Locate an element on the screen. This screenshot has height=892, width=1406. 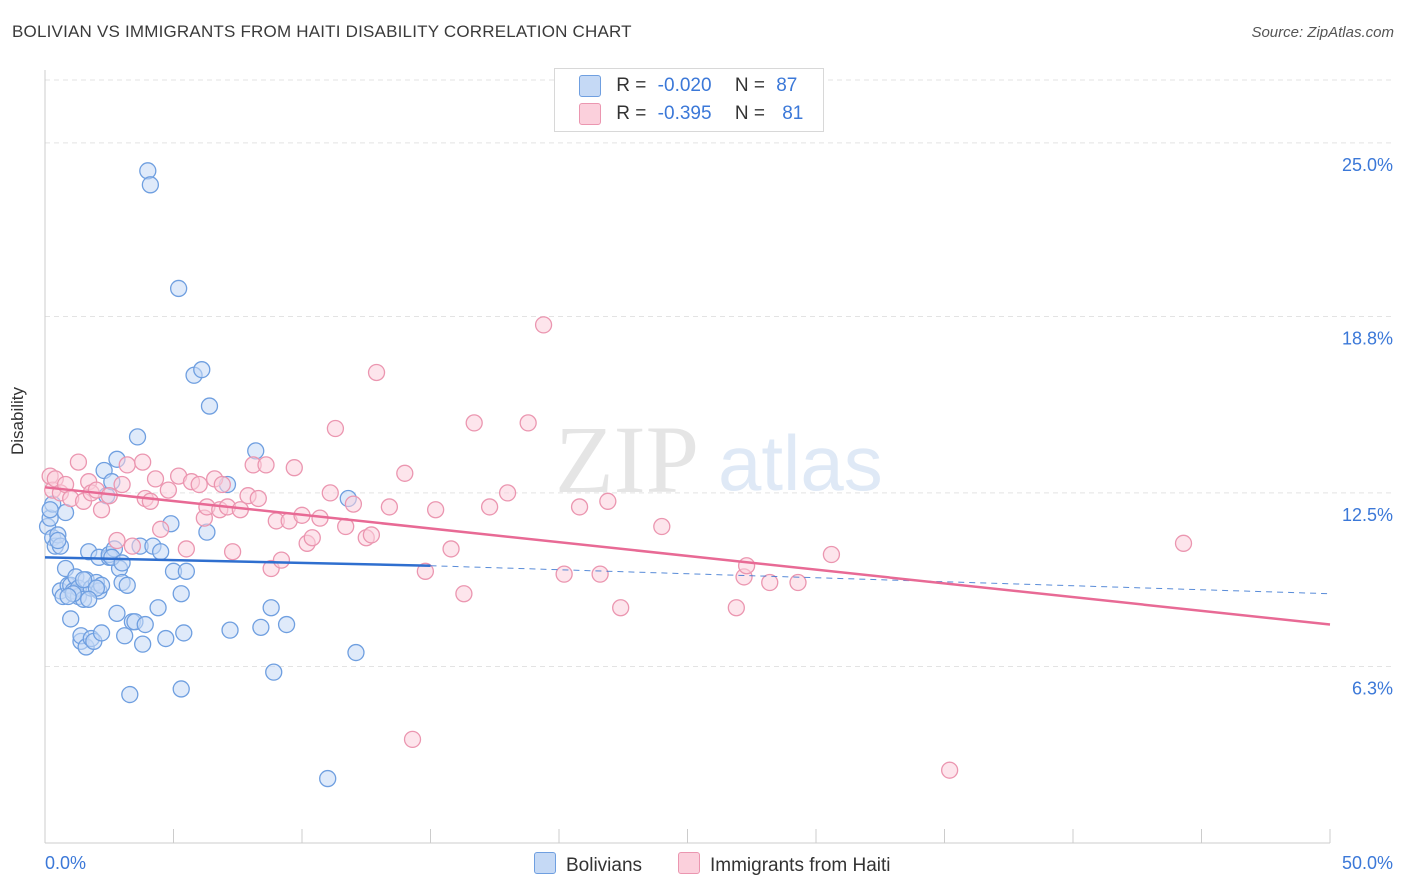
legend-r-value: -0.395 is located at coordinates (684, 114).